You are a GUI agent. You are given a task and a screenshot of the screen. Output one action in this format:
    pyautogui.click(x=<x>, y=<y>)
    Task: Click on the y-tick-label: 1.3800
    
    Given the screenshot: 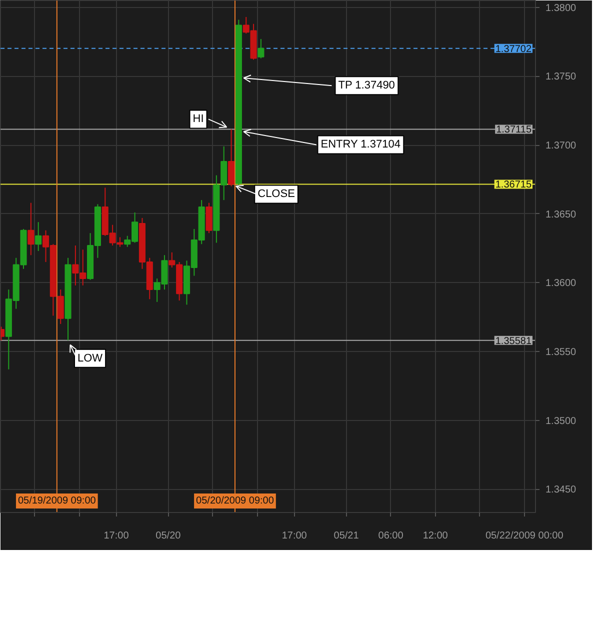 What is the action you would take?
    pyautogui.click(x=561, y=8)
    